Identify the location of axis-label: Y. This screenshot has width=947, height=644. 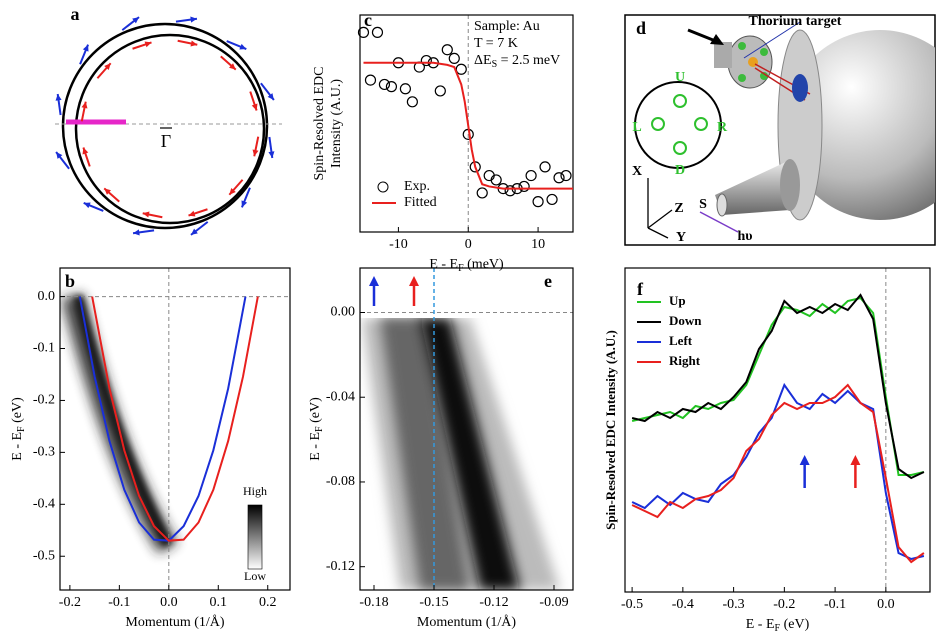
(681, 237).